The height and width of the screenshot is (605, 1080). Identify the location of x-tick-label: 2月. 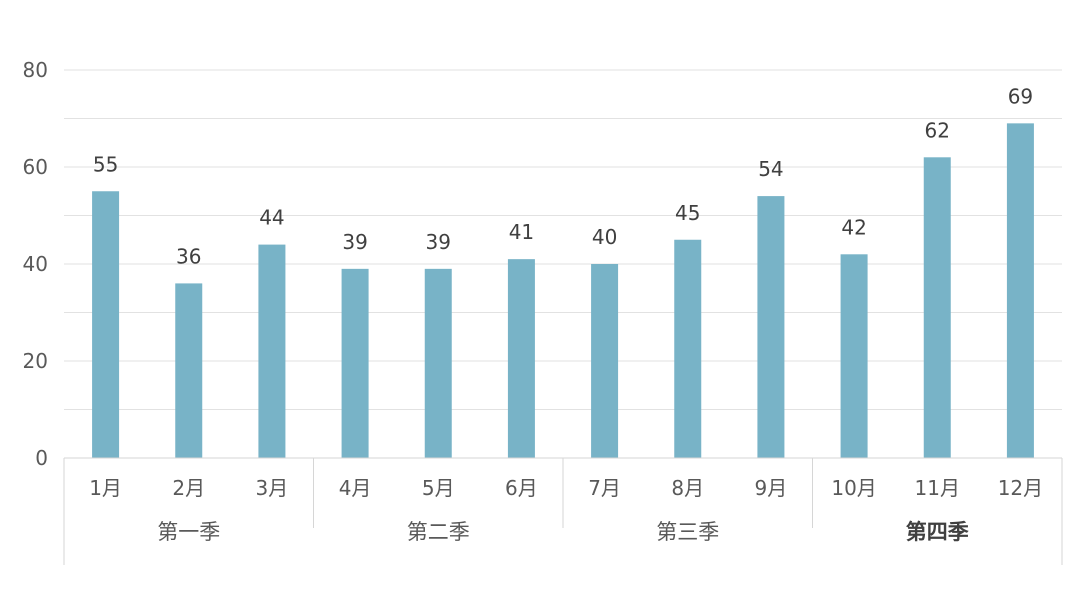
(188, 488).